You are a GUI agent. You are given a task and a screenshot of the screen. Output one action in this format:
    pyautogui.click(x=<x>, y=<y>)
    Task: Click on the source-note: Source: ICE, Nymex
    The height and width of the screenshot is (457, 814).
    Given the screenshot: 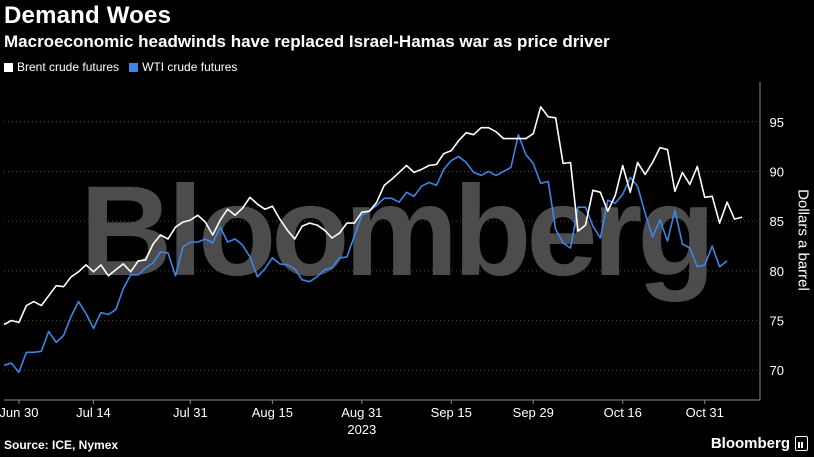 What is the action you would take?
    pyautogui.click(x=61, y=445)
    